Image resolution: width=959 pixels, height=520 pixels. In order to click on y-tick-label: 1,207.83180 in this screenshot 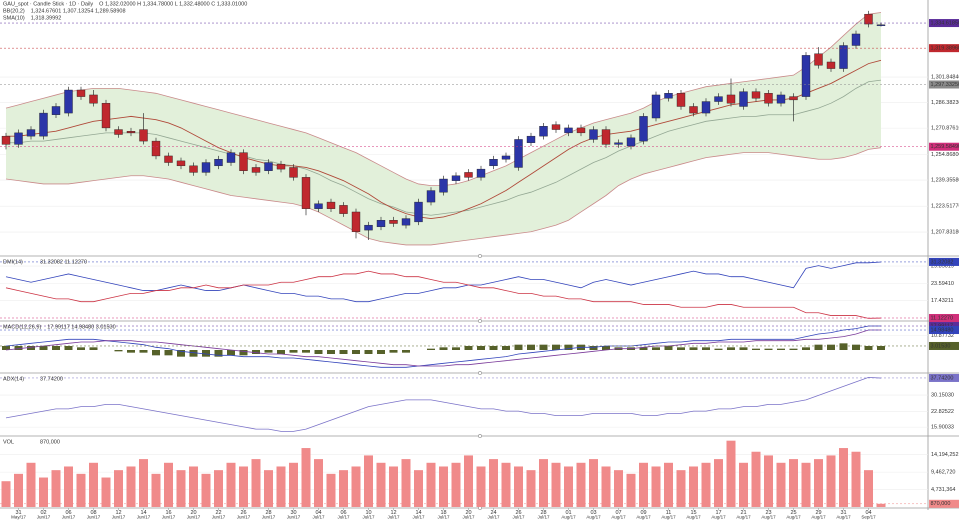, I will do `click(945, 232)`.